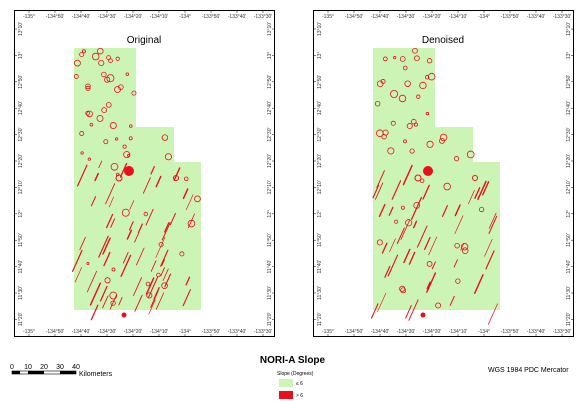 The image size is (585, 401). Describe the element at coordinates (299, 384) in the screenshot. I see `legend-label-gentle: ≤ 6` at that location.